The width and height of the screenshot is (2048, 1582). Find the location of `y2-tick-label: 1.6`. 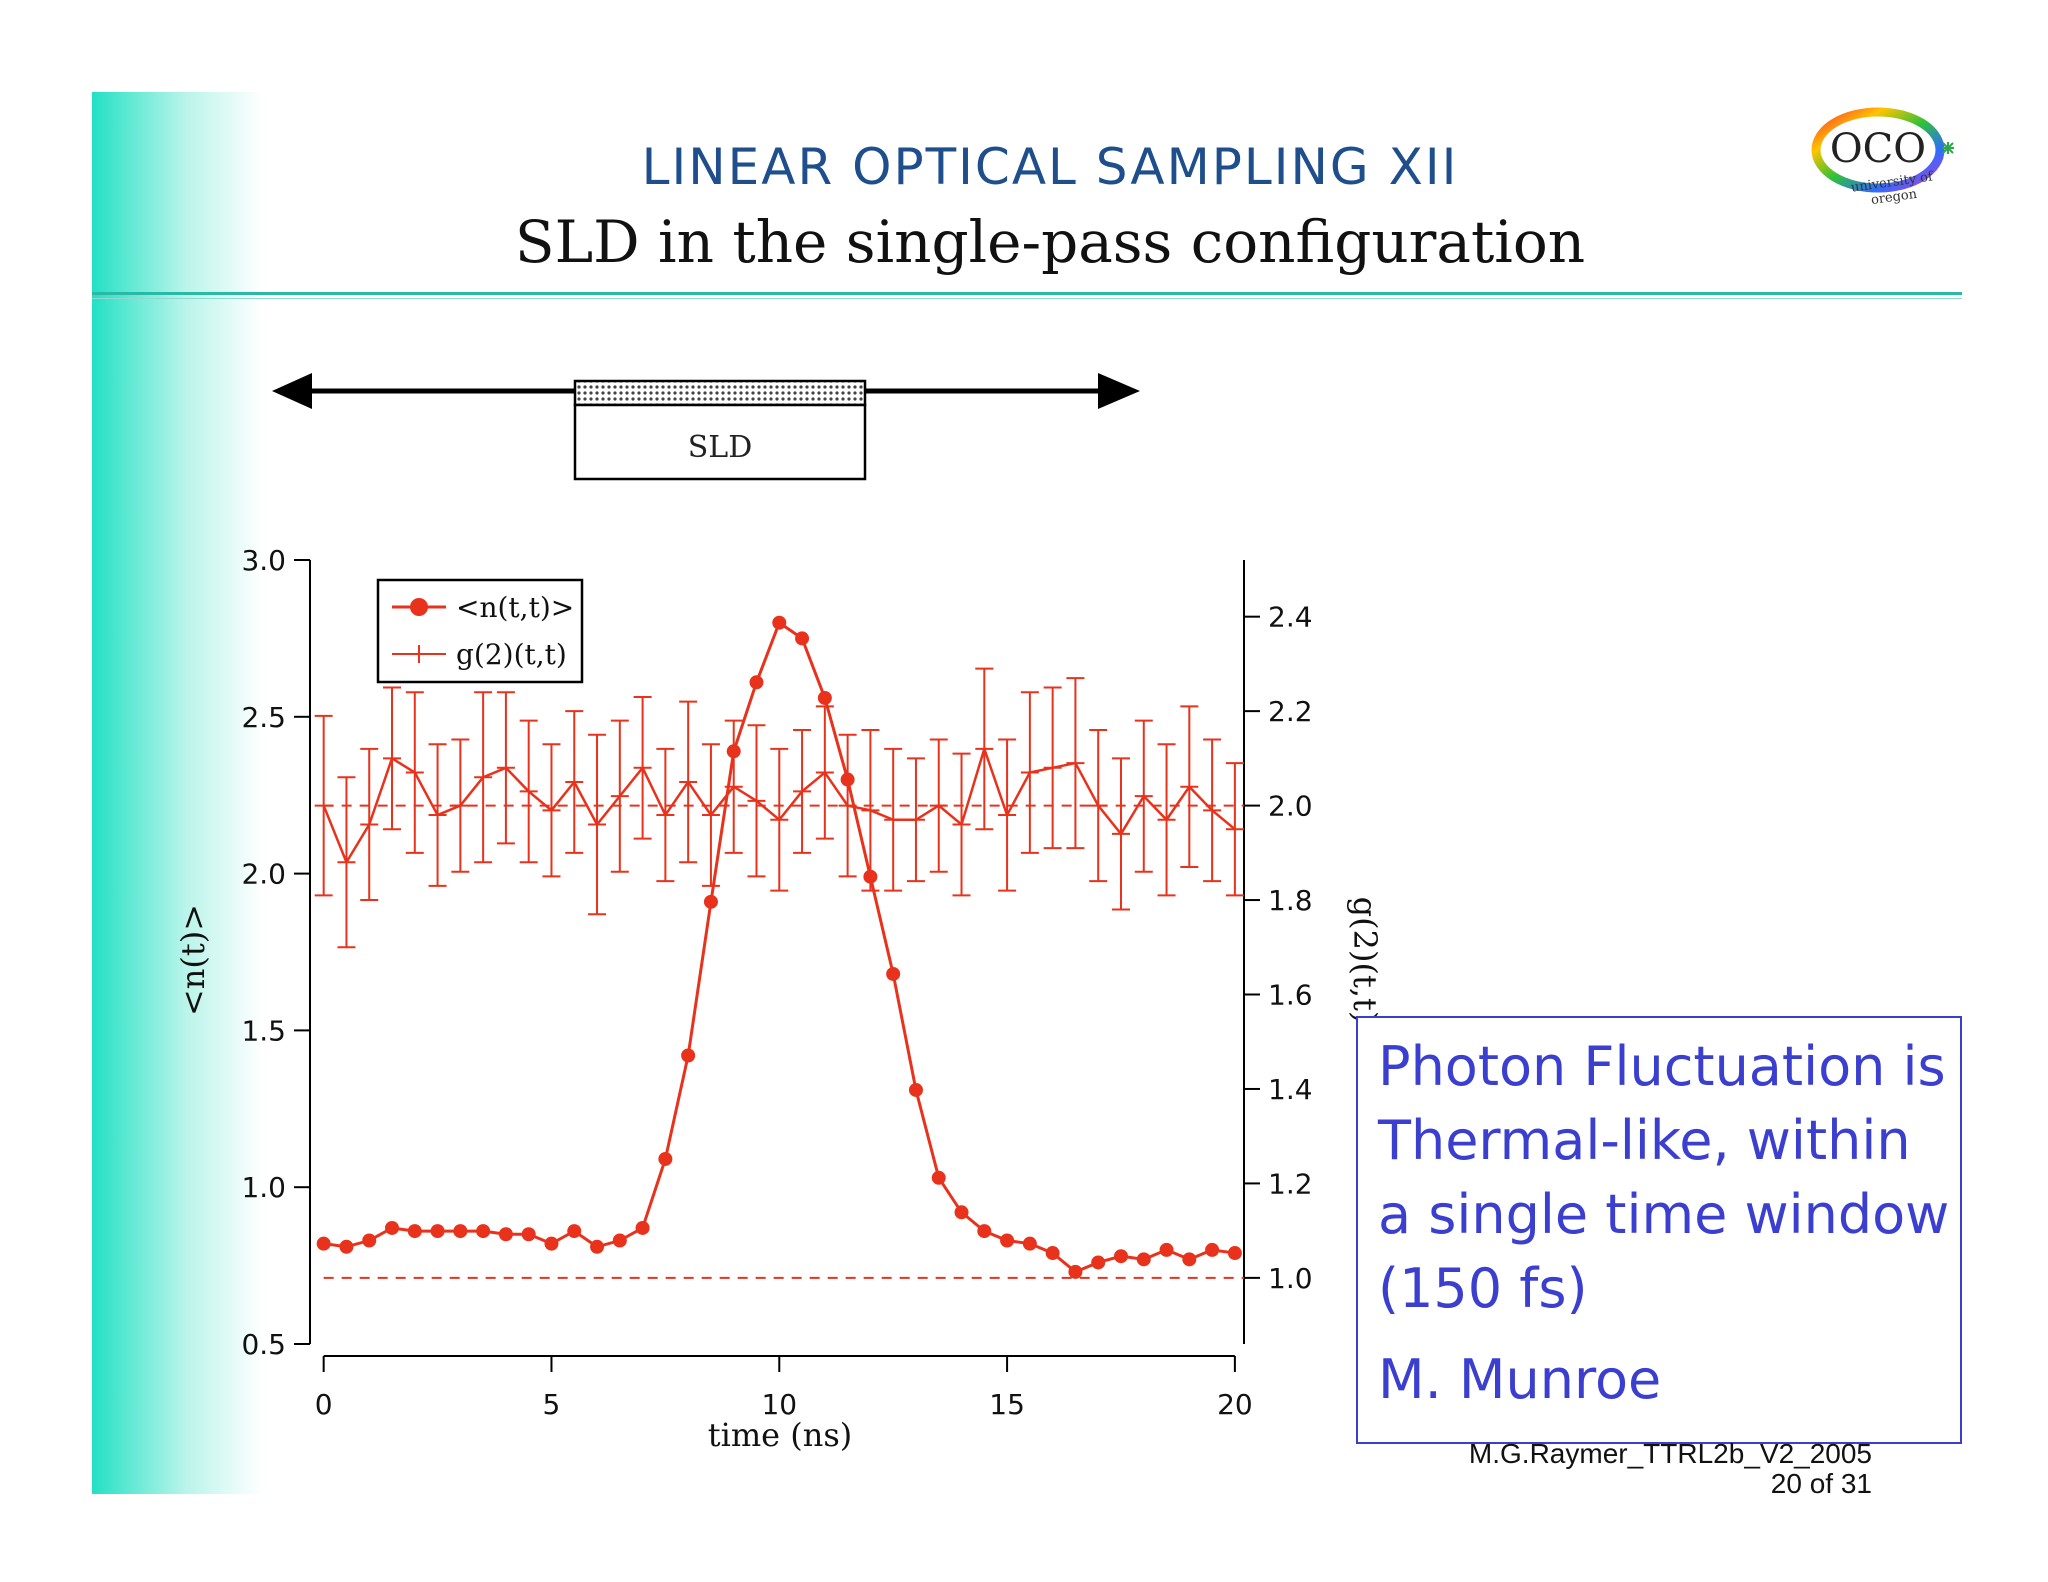

y2-tick-label: 1.6 is located at coordinates (1290, 995).